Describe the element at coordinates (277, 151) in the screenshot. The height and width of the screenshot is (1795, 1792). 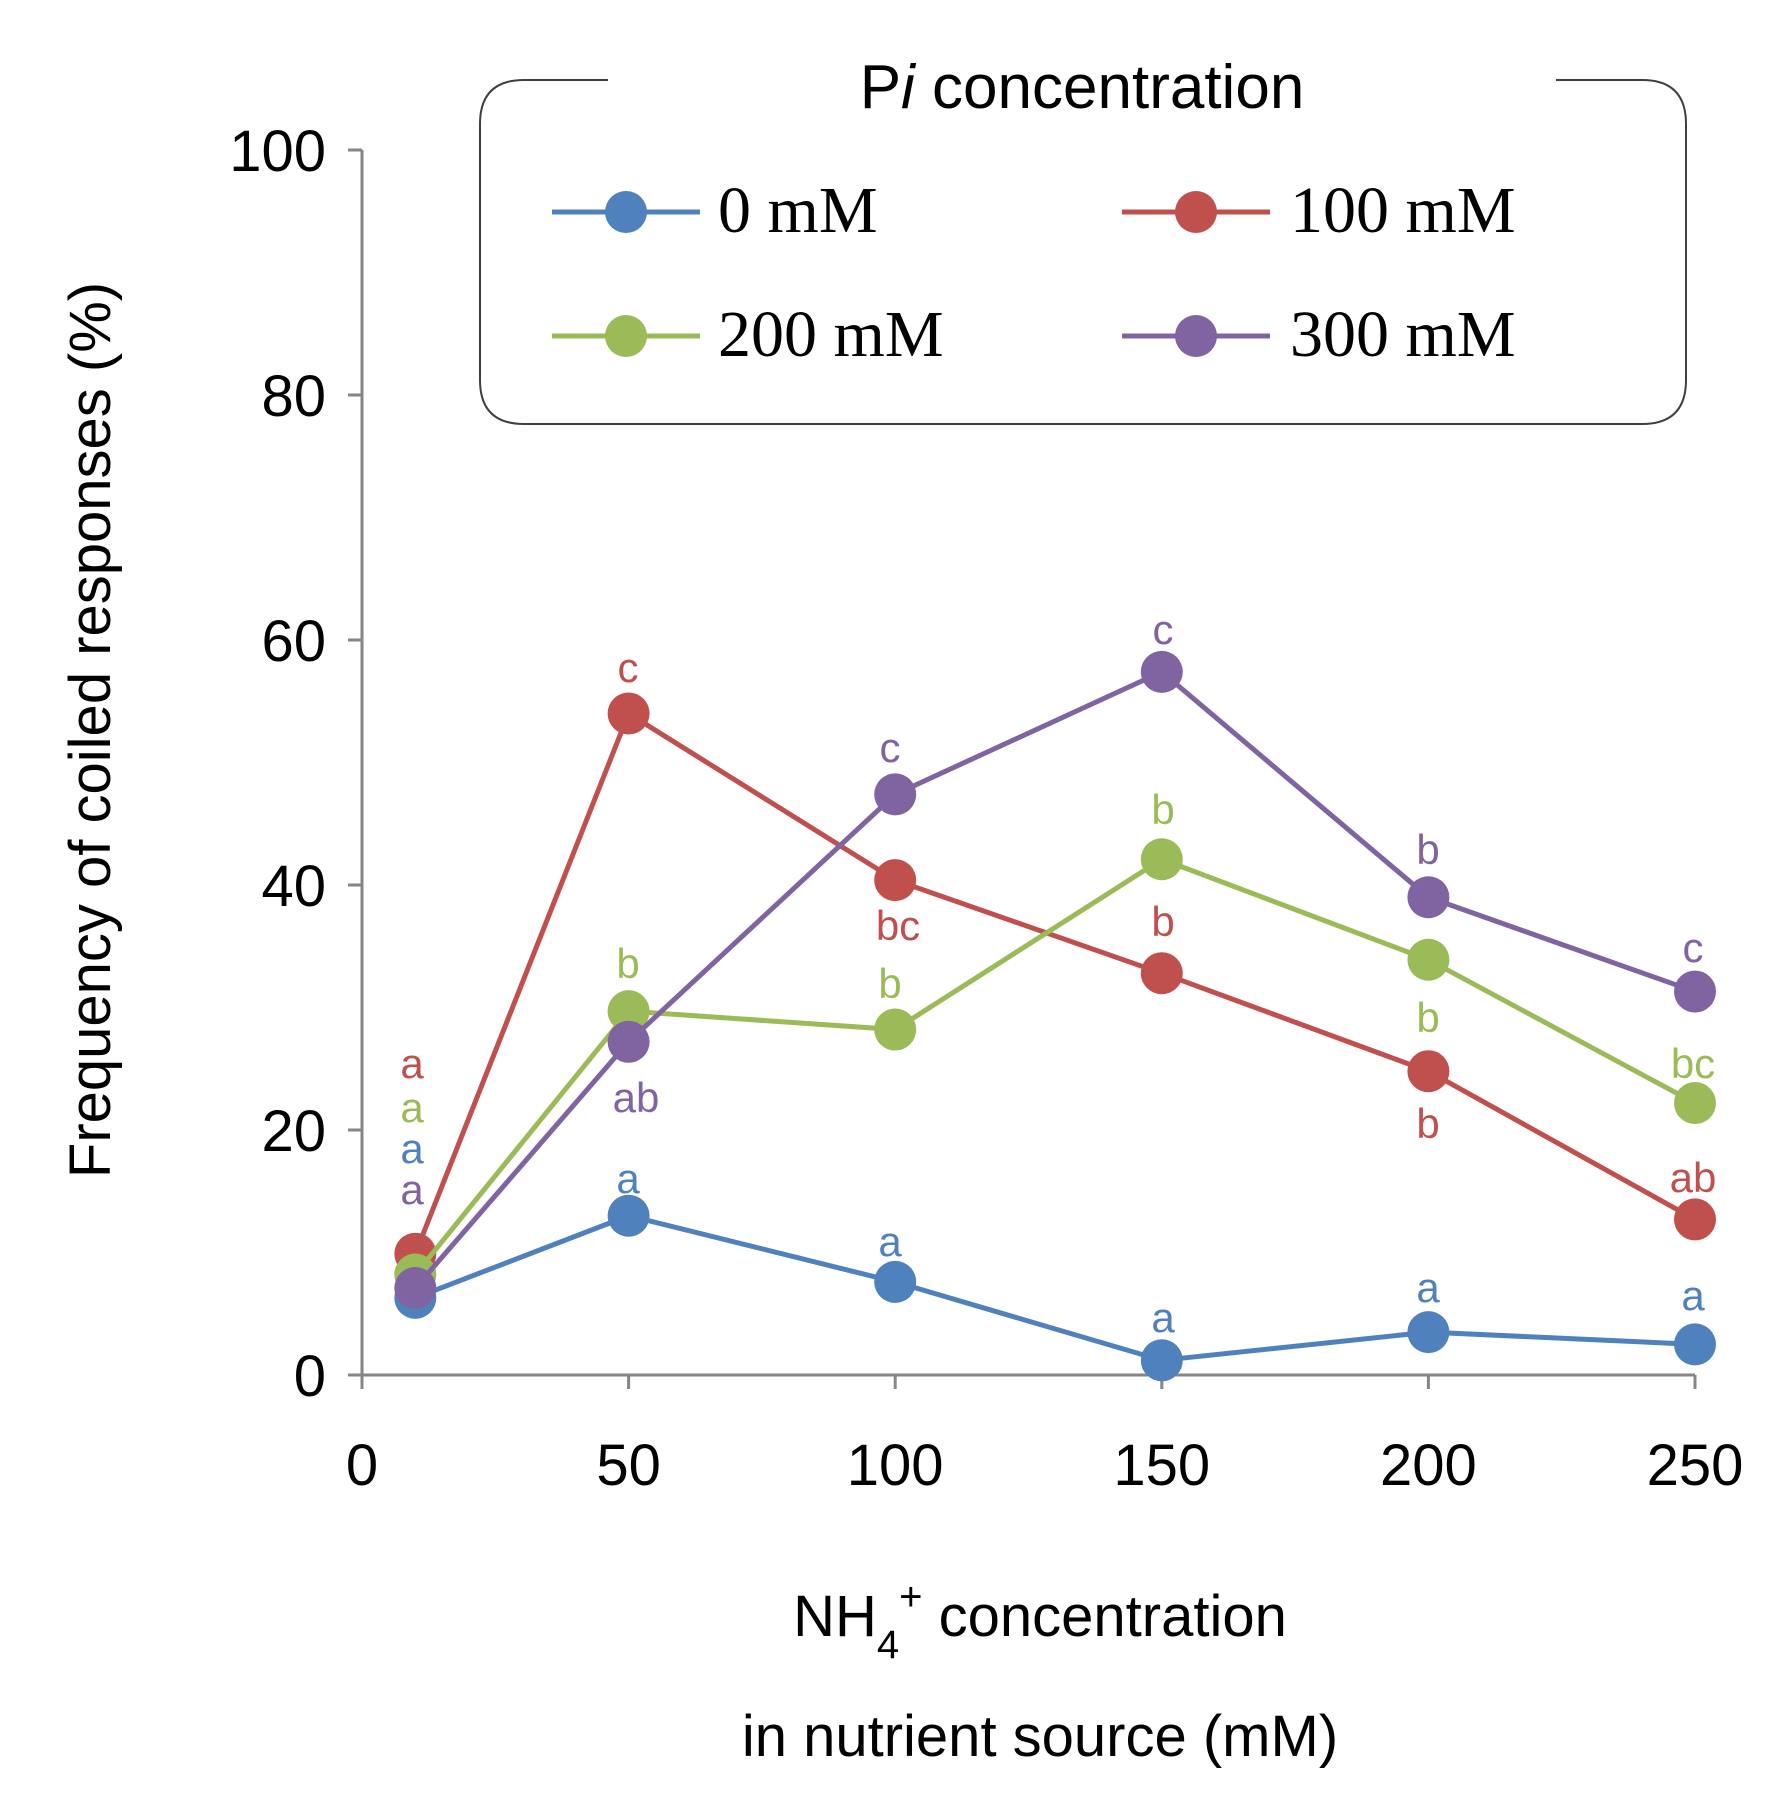
I see `y-tick-label: 100` at that location.